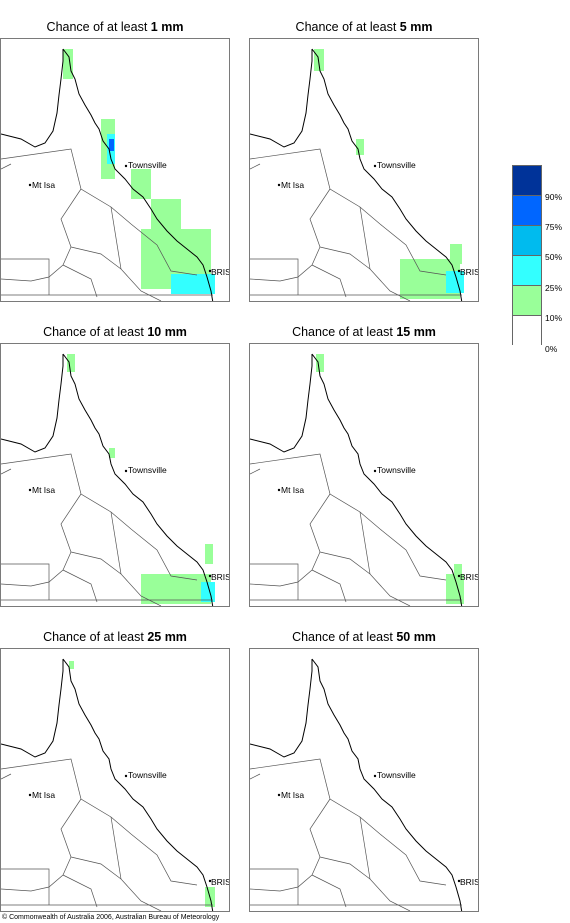 Image resolution: width=570 pixels, height=923 pixels. Describe the element at coordinates (167, 637) in the screenshot. I see `panel-title-threshold: 25 mm` at that location.